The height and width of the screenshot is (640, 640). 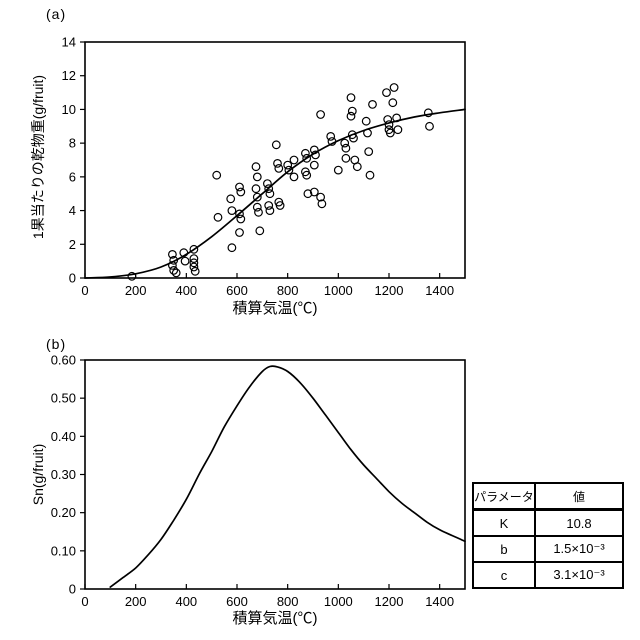 What do you see at coordinates (38, 157) in the screenshot?
I see `panel-a-y-axis-title: 1果当たりの乾物重(g/fruit)` at bounding box center [38, 157].